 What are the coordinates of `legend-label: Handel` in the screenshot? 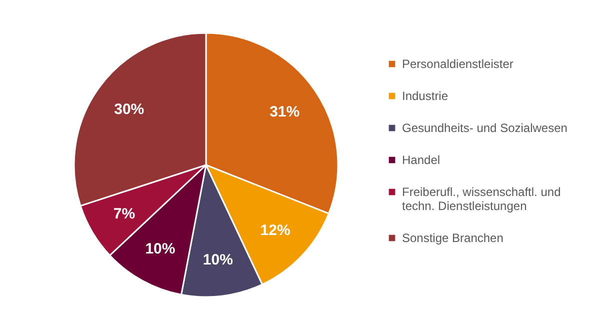 It's located at (421, 160).